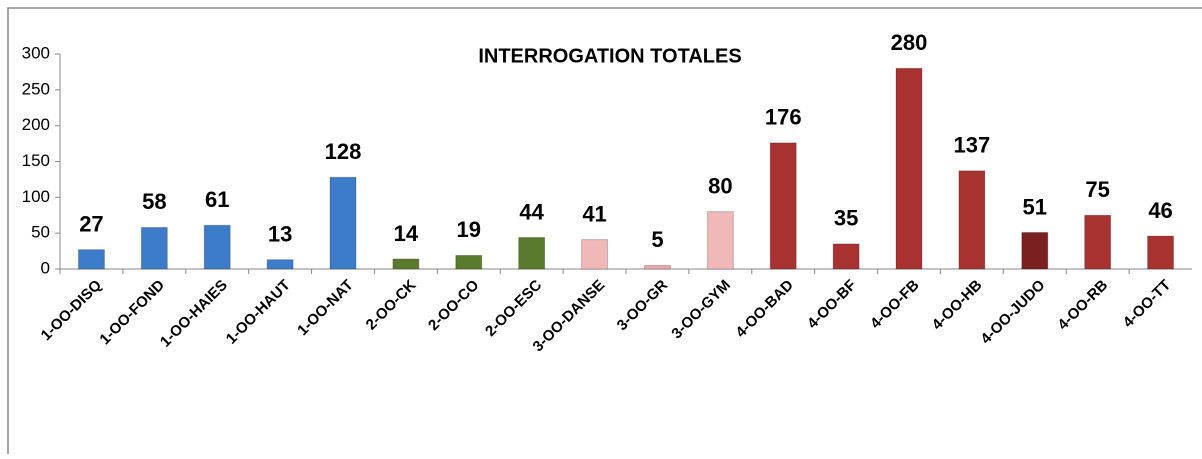  I want to click on data-label: 46, so click(1160, 210).